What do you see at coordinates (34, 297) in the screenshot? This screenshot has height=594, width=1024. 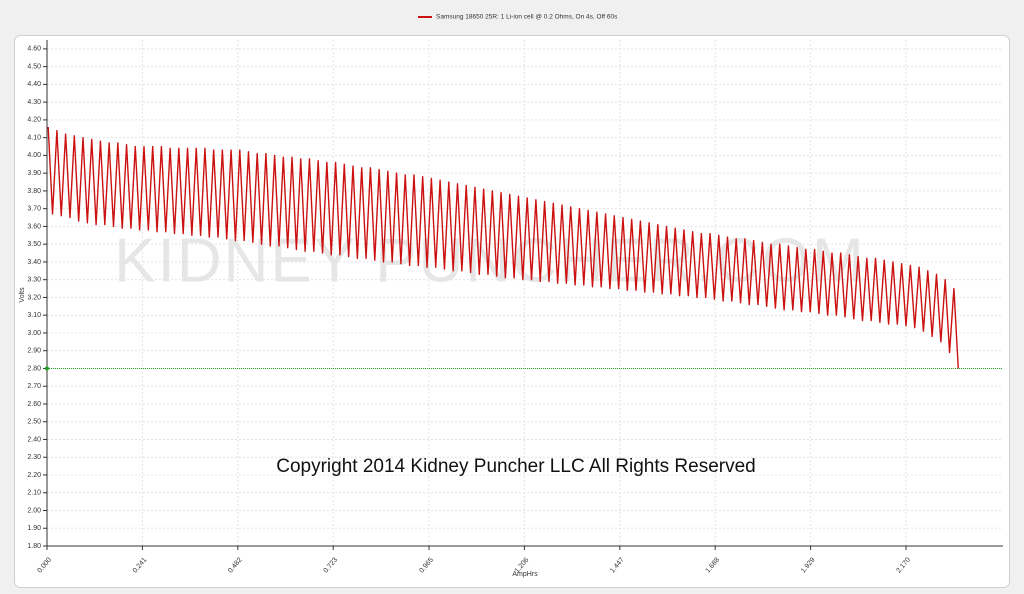 I see `y-tick-label: 3.20` at bounding box center [34, 297].